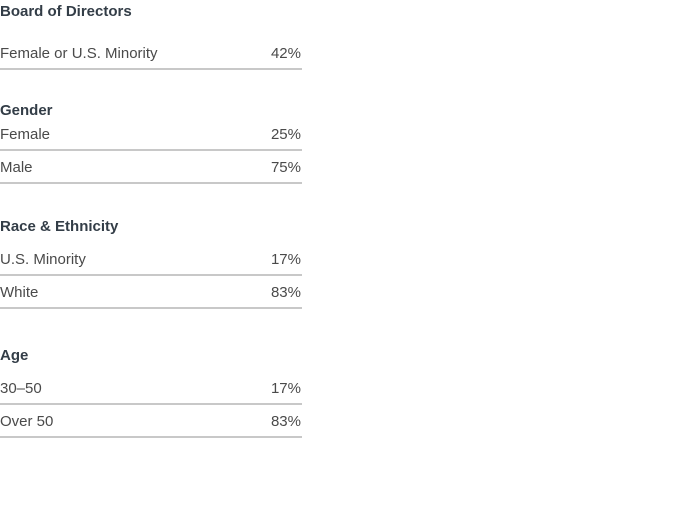 The image size is (689, 525). Describe the element at coordinates (151, 134) in the screenshot. I see `stat-row: Female 25%` at that location.